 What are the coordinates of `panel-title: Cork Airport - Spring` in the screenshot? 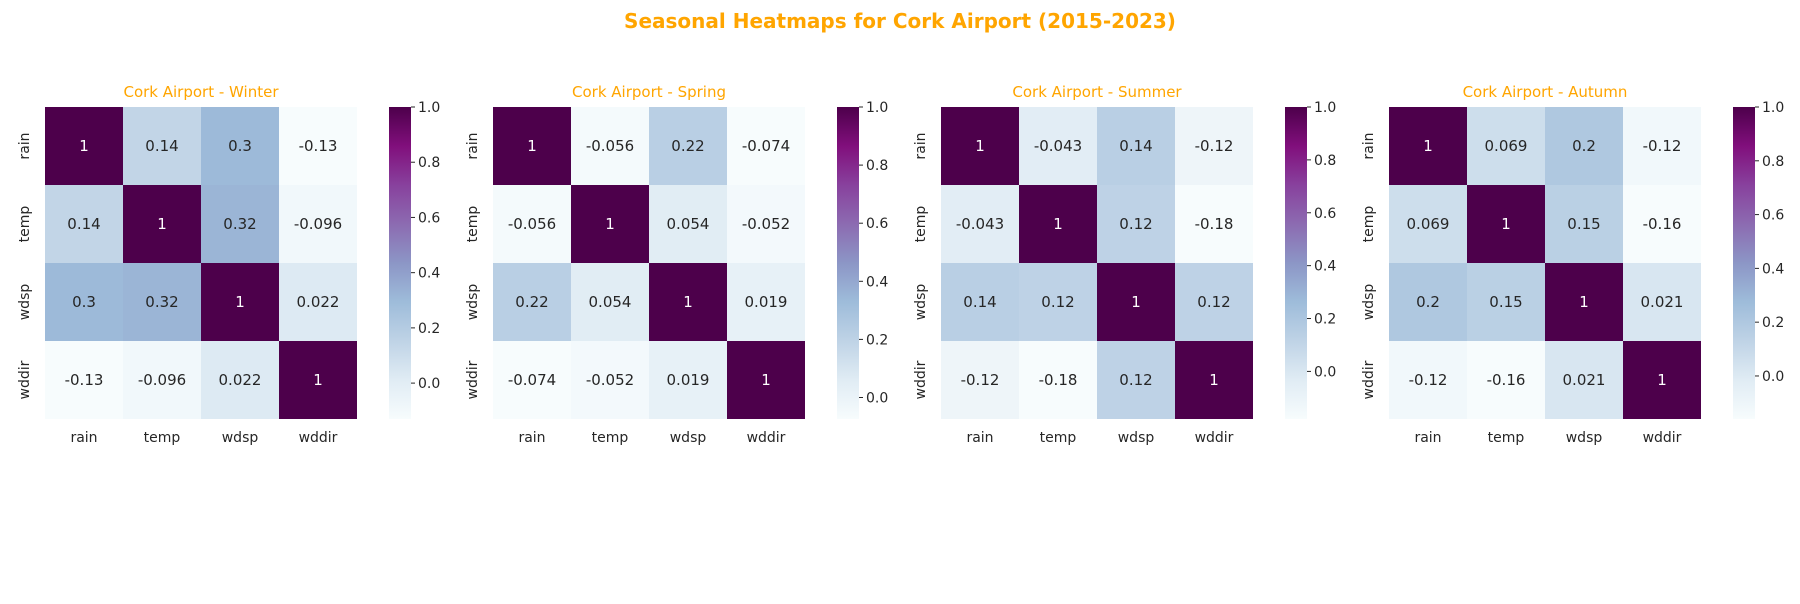 It's located at (649, 92).